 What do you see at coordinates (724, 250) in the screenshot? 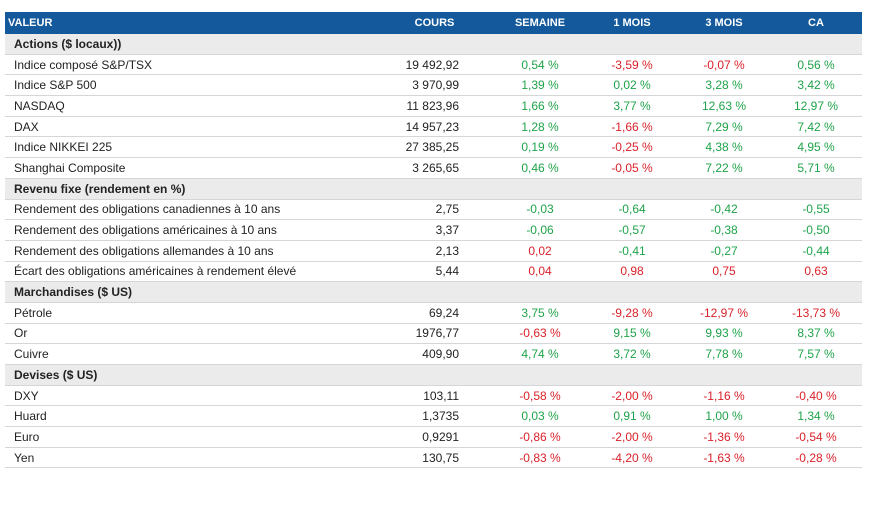
I see `change-cell: -0,27` at bounding box center [724, 250].